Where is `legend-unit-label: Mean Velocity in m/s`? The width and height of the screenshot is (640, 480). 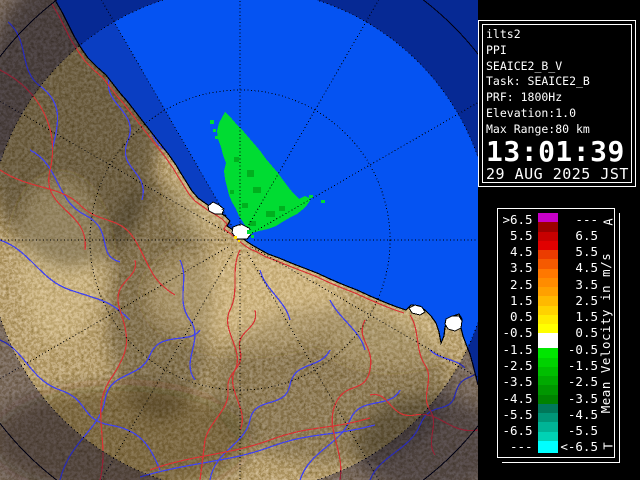
legend-unit-label: Mean Velocity in m/s is located at coordinates (605, 333).